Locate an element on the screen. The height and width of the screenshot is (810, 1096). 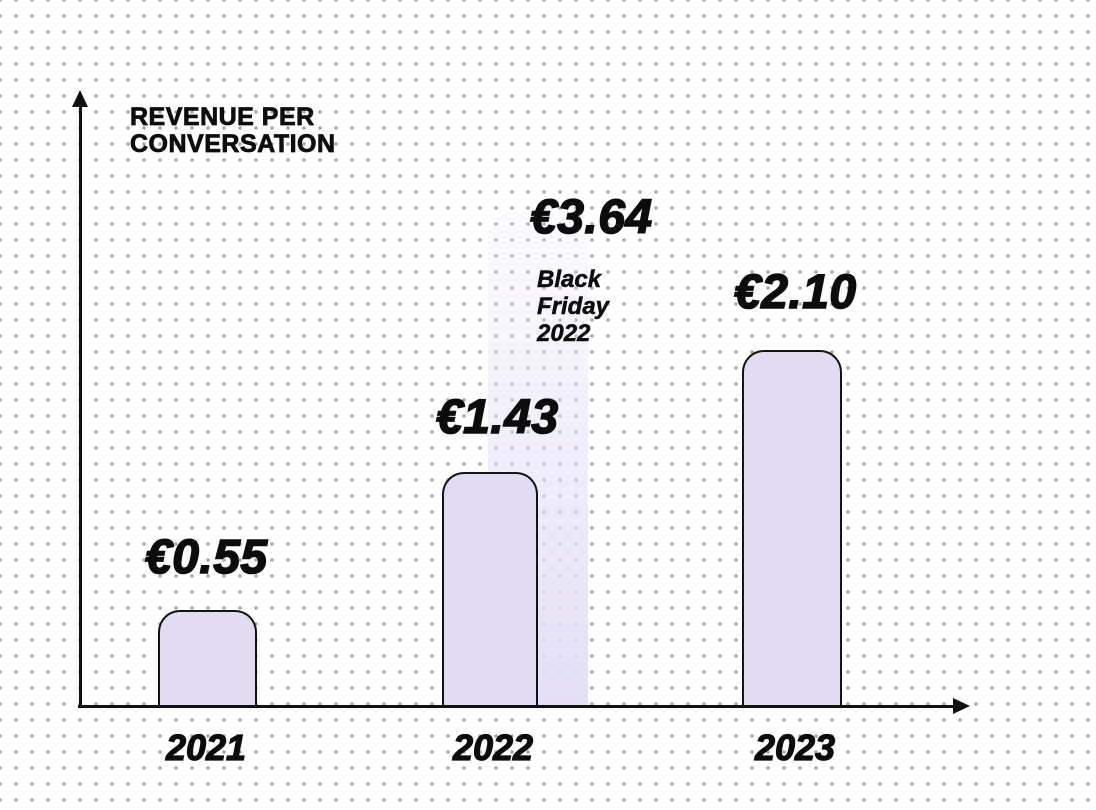
y-axis-line is located at coordinates (80, 403).